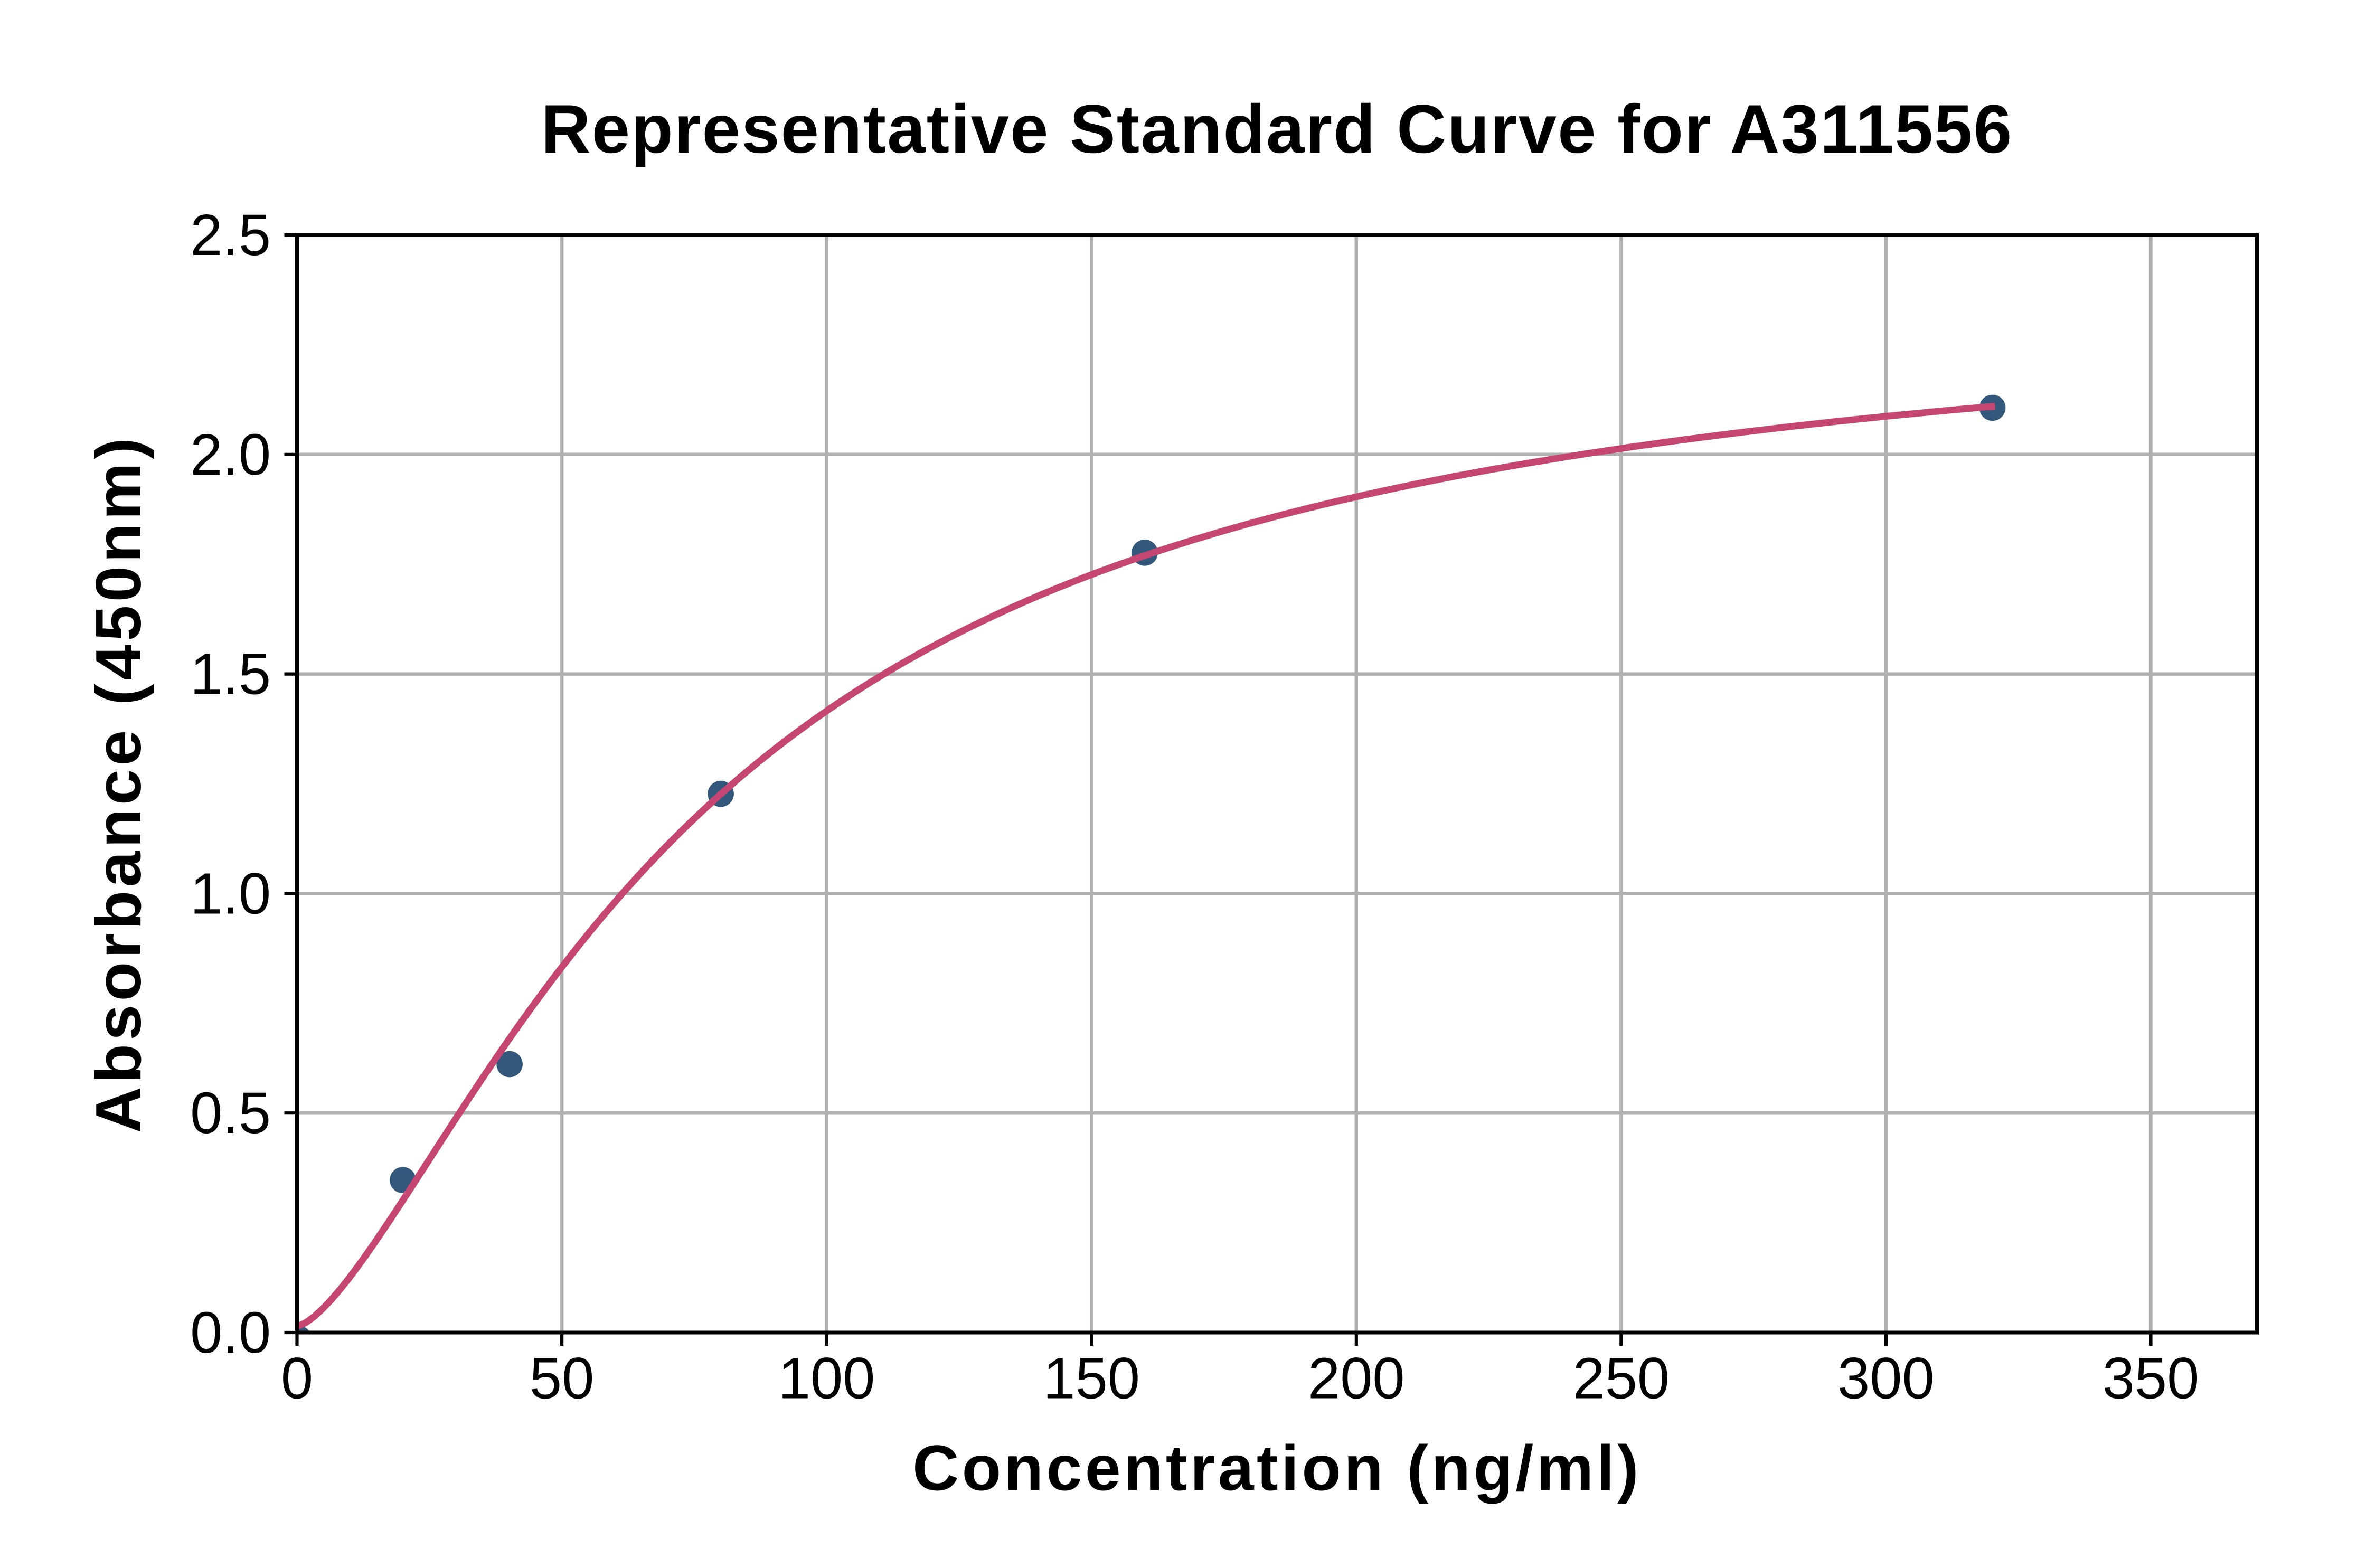 The width and height of the screenshot is (2376, 1568). I want to click on svg-text: 300, so click(1886, 1379).